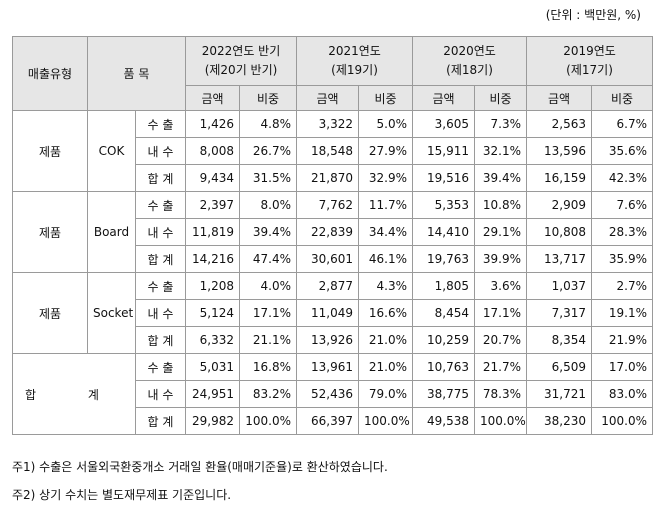  What do you see at coordinates (386, 232) in the screenshot?
I see `ratio-cell: 34.4%` at bounding box center [386, 232].